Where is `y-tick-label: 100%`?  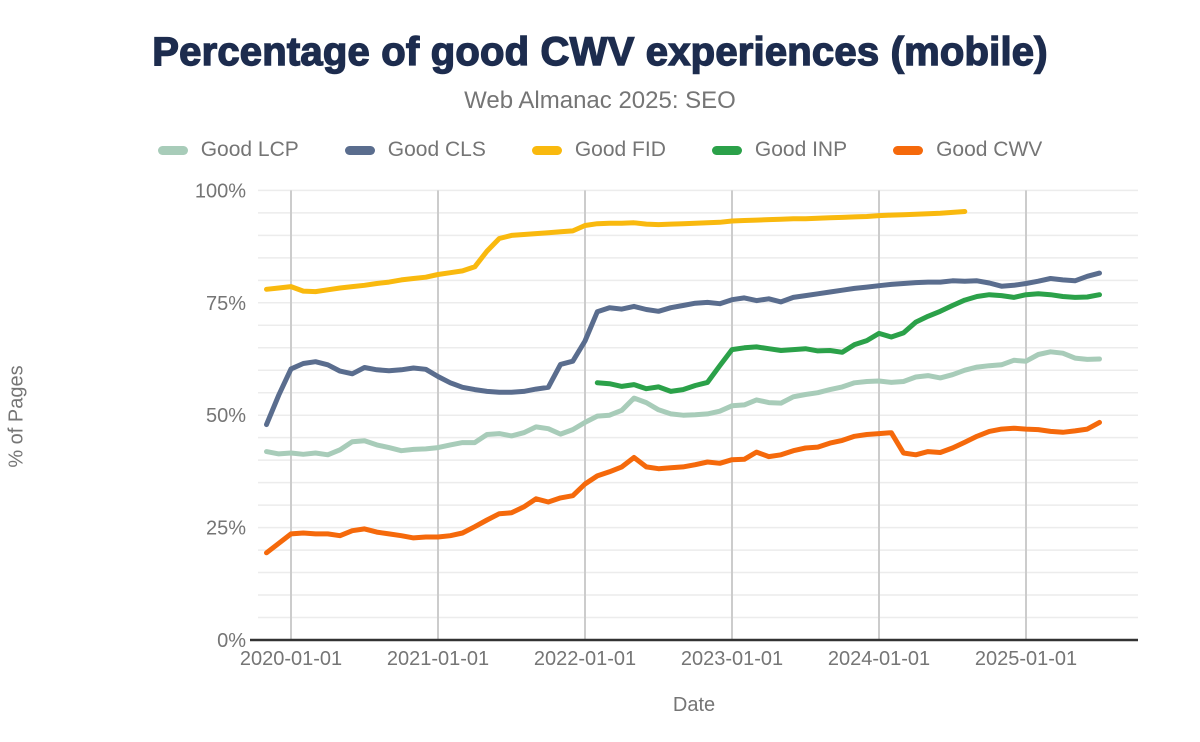
y-tick-label: 100% is located at coordinates (220, 191).